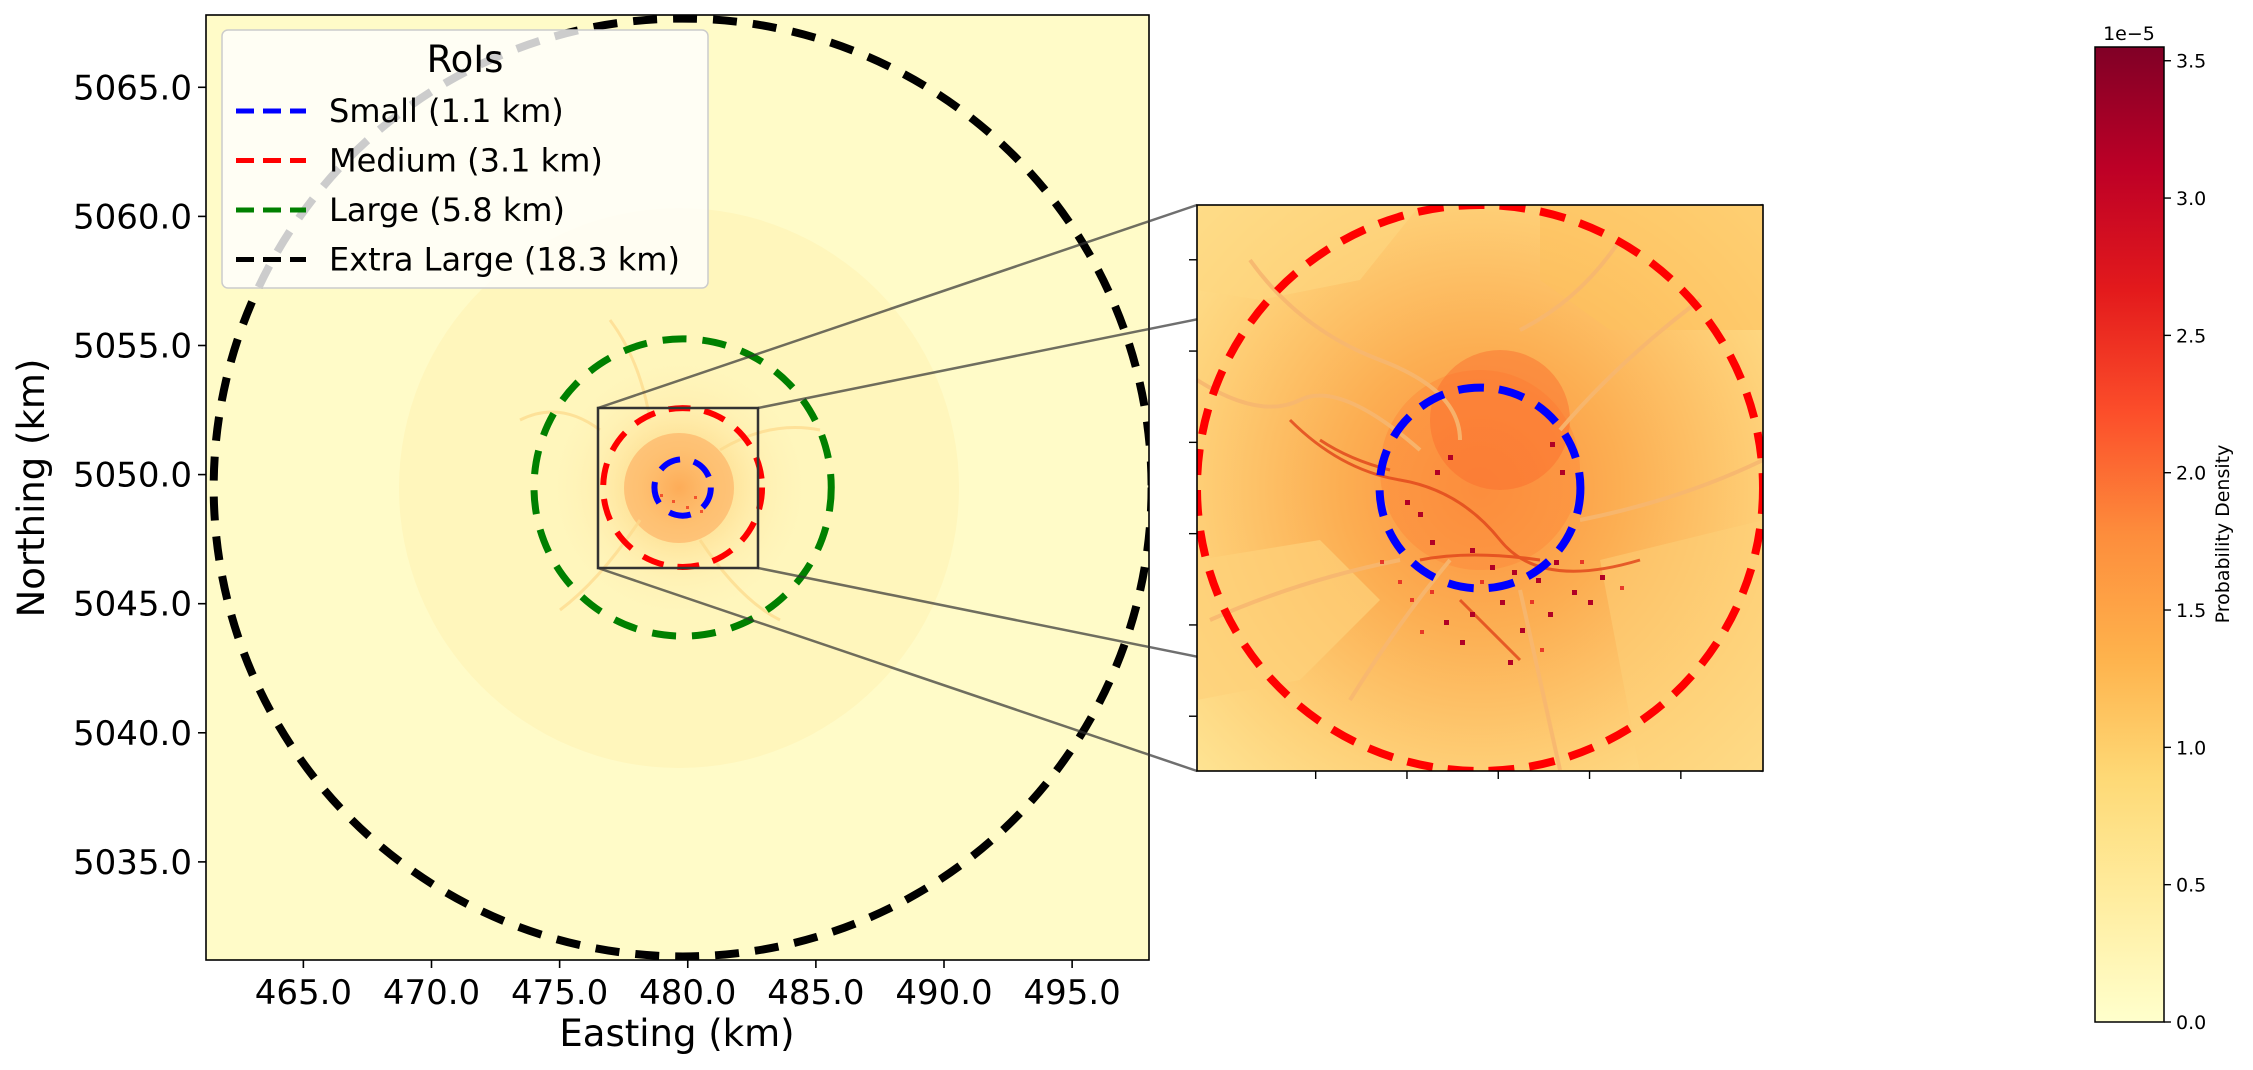 The image size is (2253, 1070). Describe the element at coordinates (447, 210) in the screenshot. I see `legend-entry-label: Large (5.8 km)` at that location.